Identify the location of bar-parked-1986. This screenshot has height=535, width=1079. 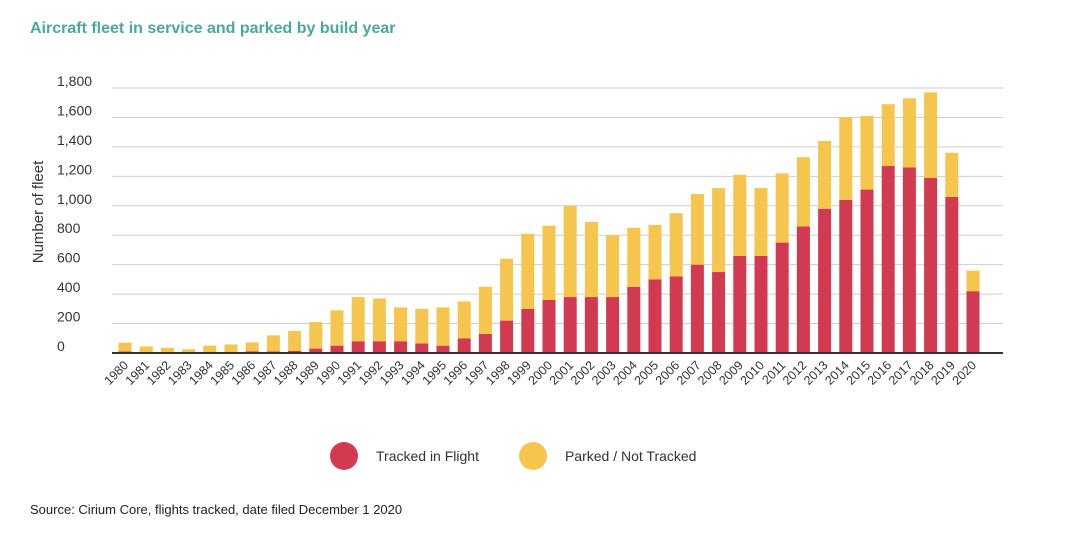
(252, 347).